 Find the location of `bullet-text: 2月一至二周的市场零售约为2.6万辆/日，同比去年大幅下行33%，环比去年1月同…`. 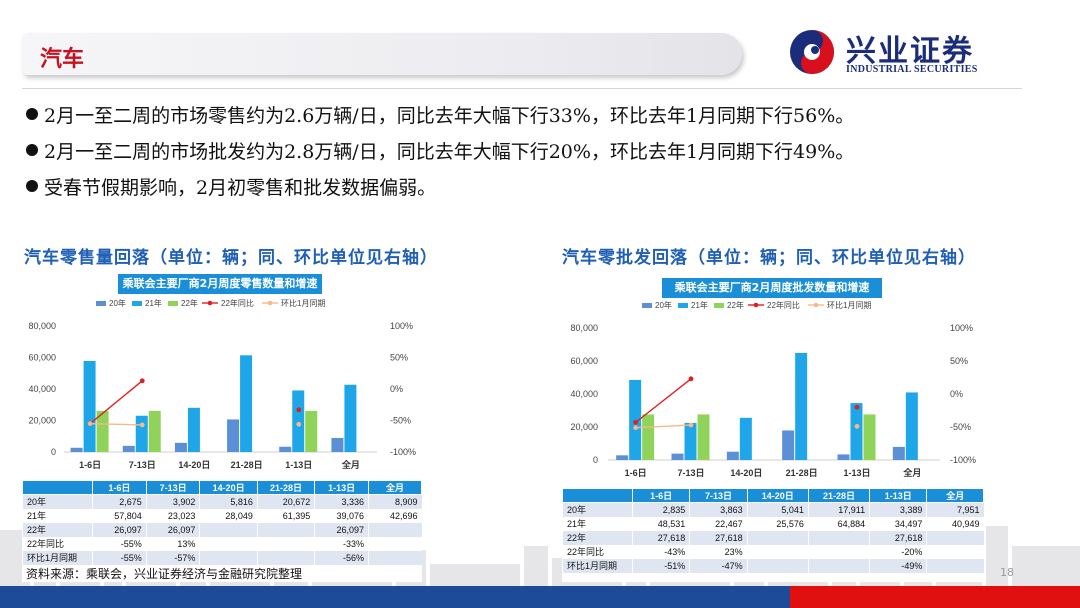

bullet-text: 2月一至二周的市场零售约为2.6万辆/日，同比去年大幅下行33%，环比去年1月同… is located at coordinates (449, 115).